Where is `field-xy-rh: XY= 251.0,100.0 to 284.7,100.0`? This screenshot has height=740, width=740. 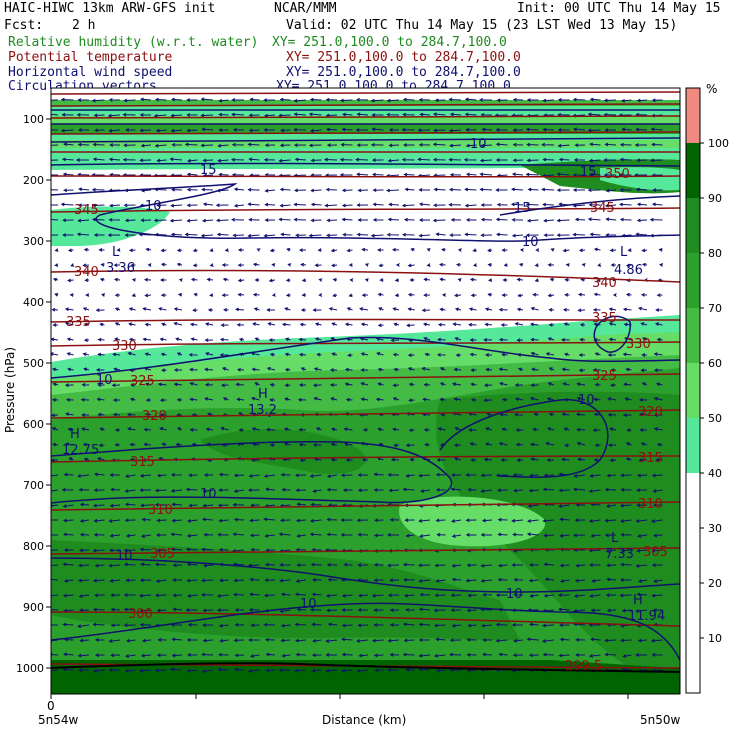
field-xy-rh: XY= 251.0,100.0 to 284.7,100.0 is located at coordinates (389, 42).